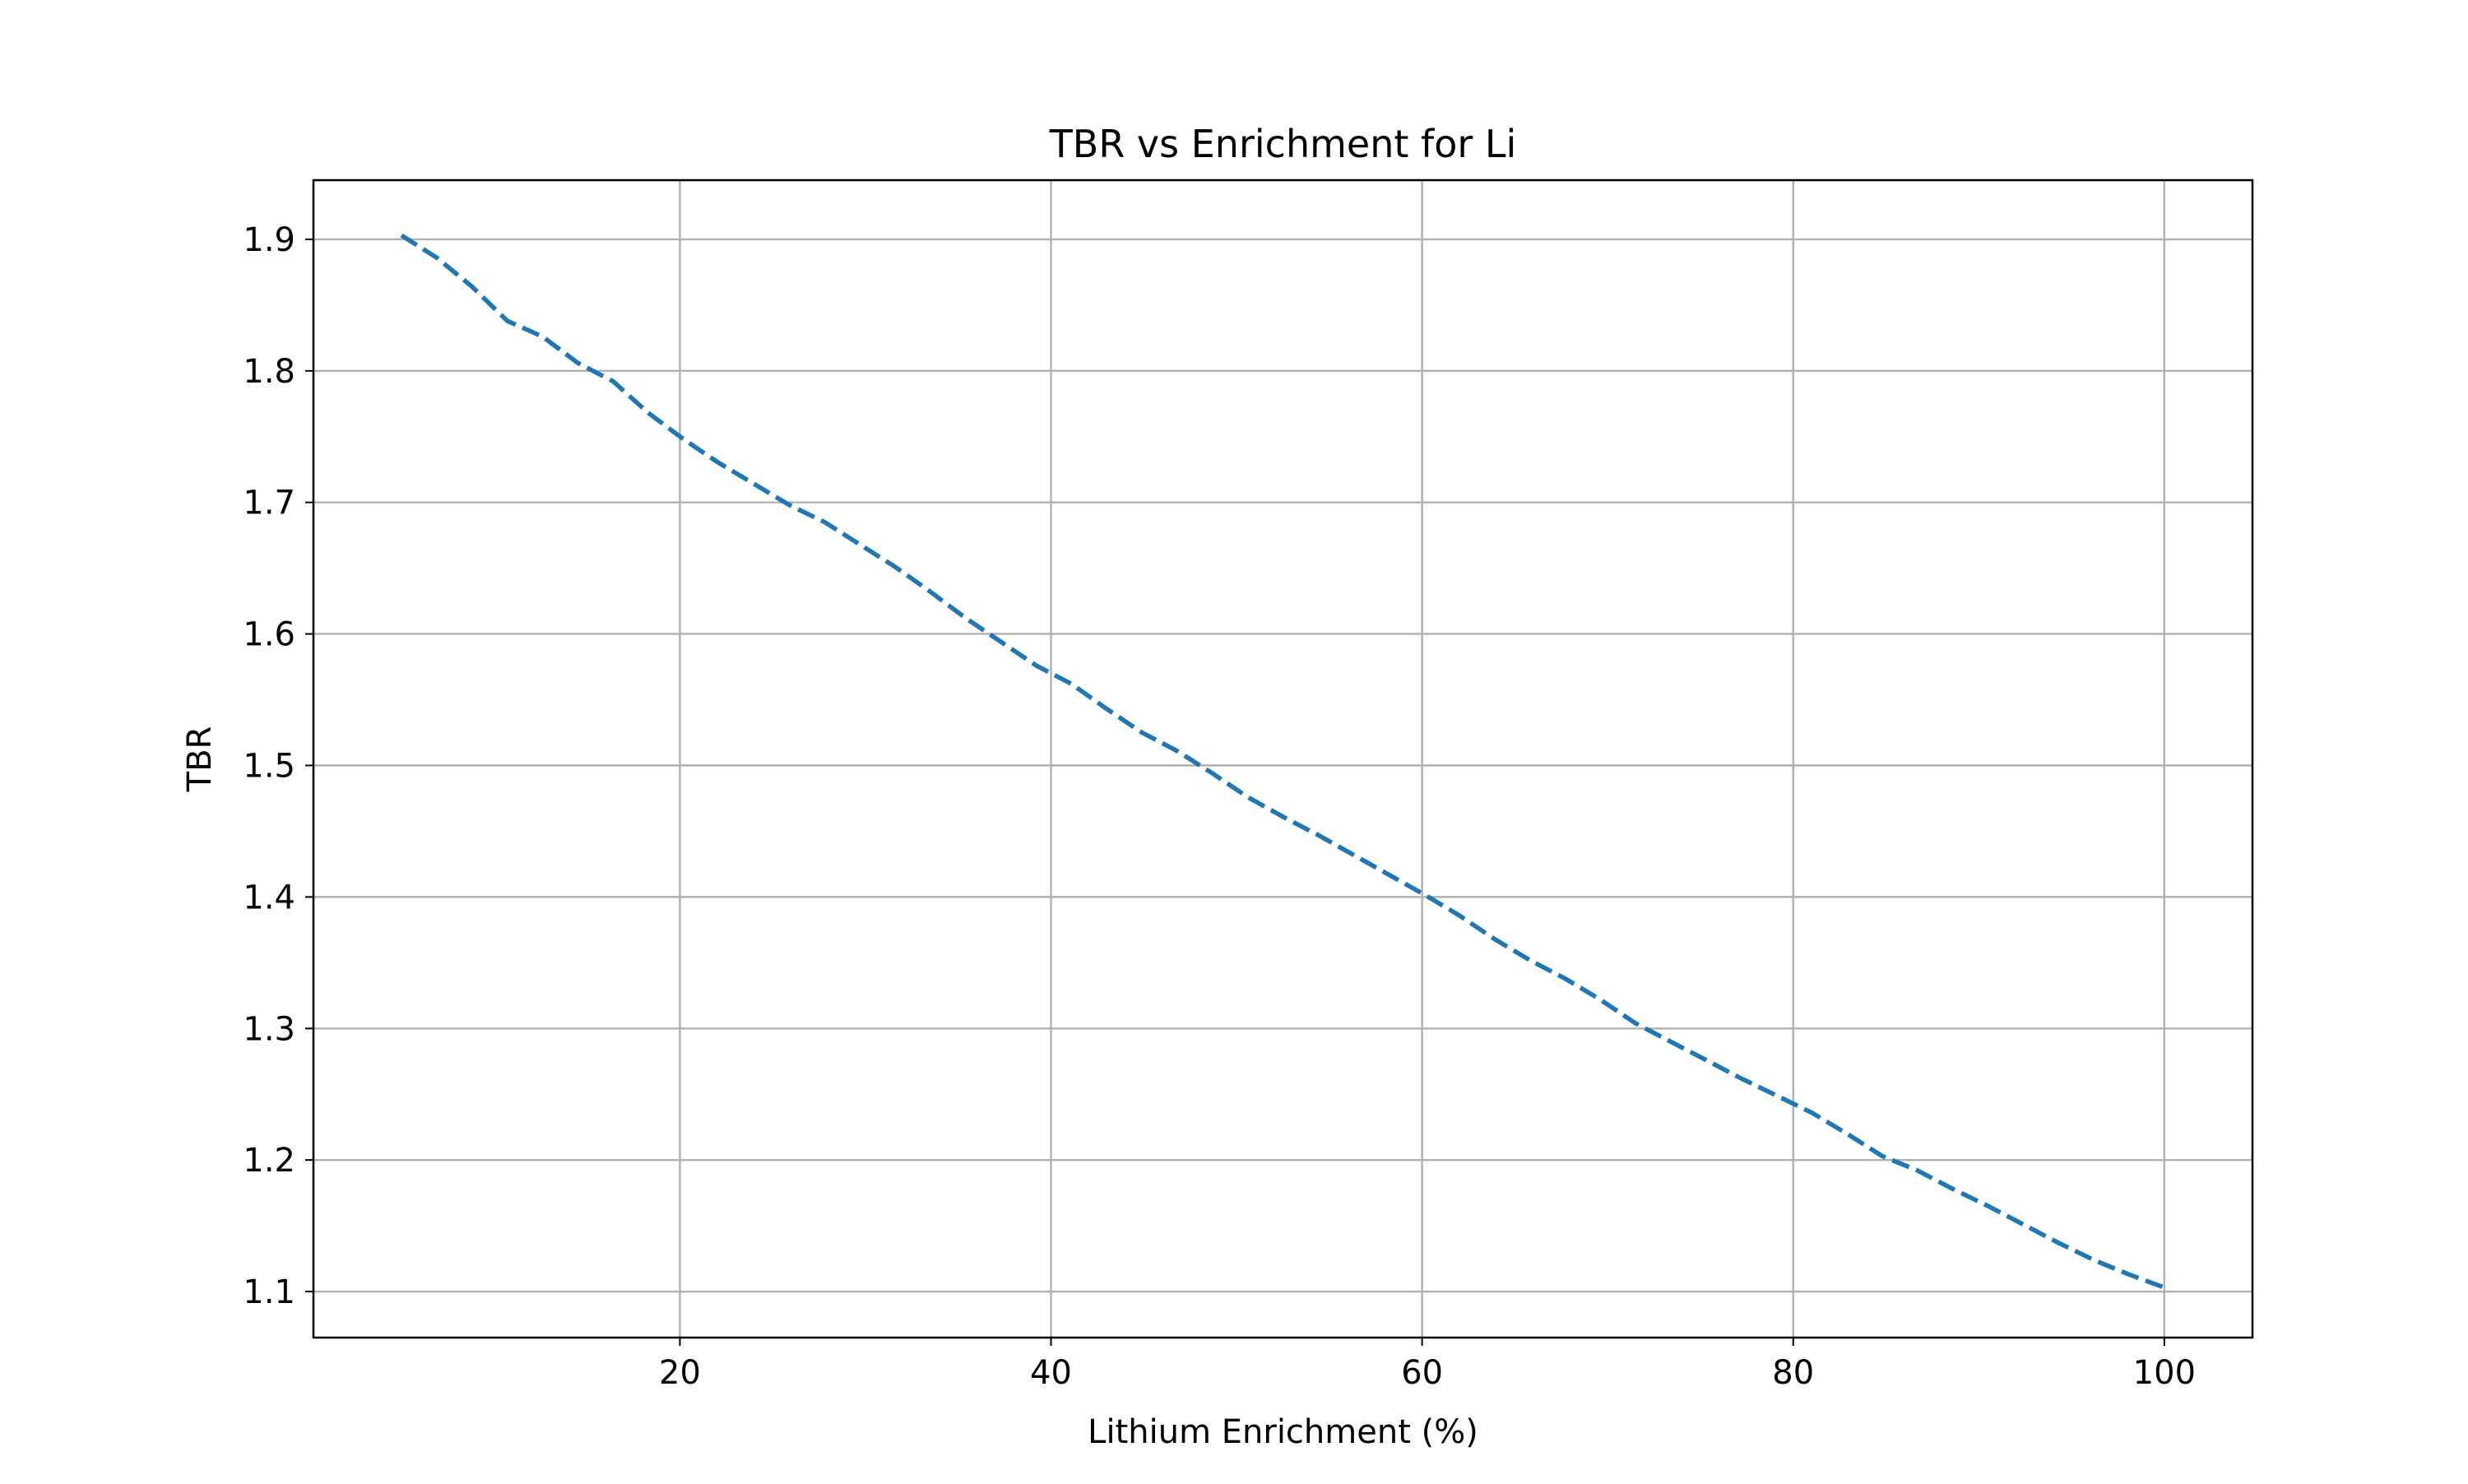 The image size is (2468, 1484). I want to click on x-tick-label: 60, so click(1422, 1373).